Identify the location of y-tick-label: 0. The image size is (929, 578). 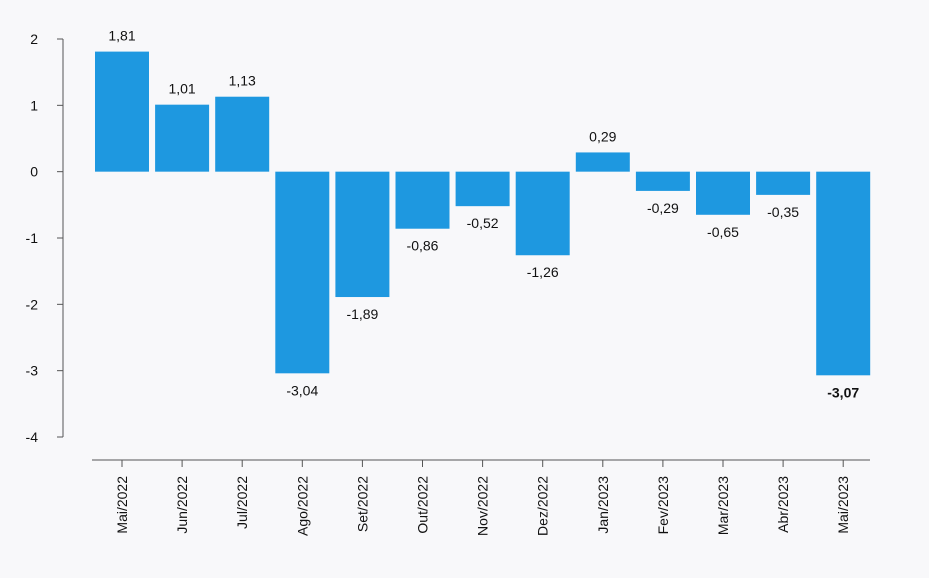
(34, 172).